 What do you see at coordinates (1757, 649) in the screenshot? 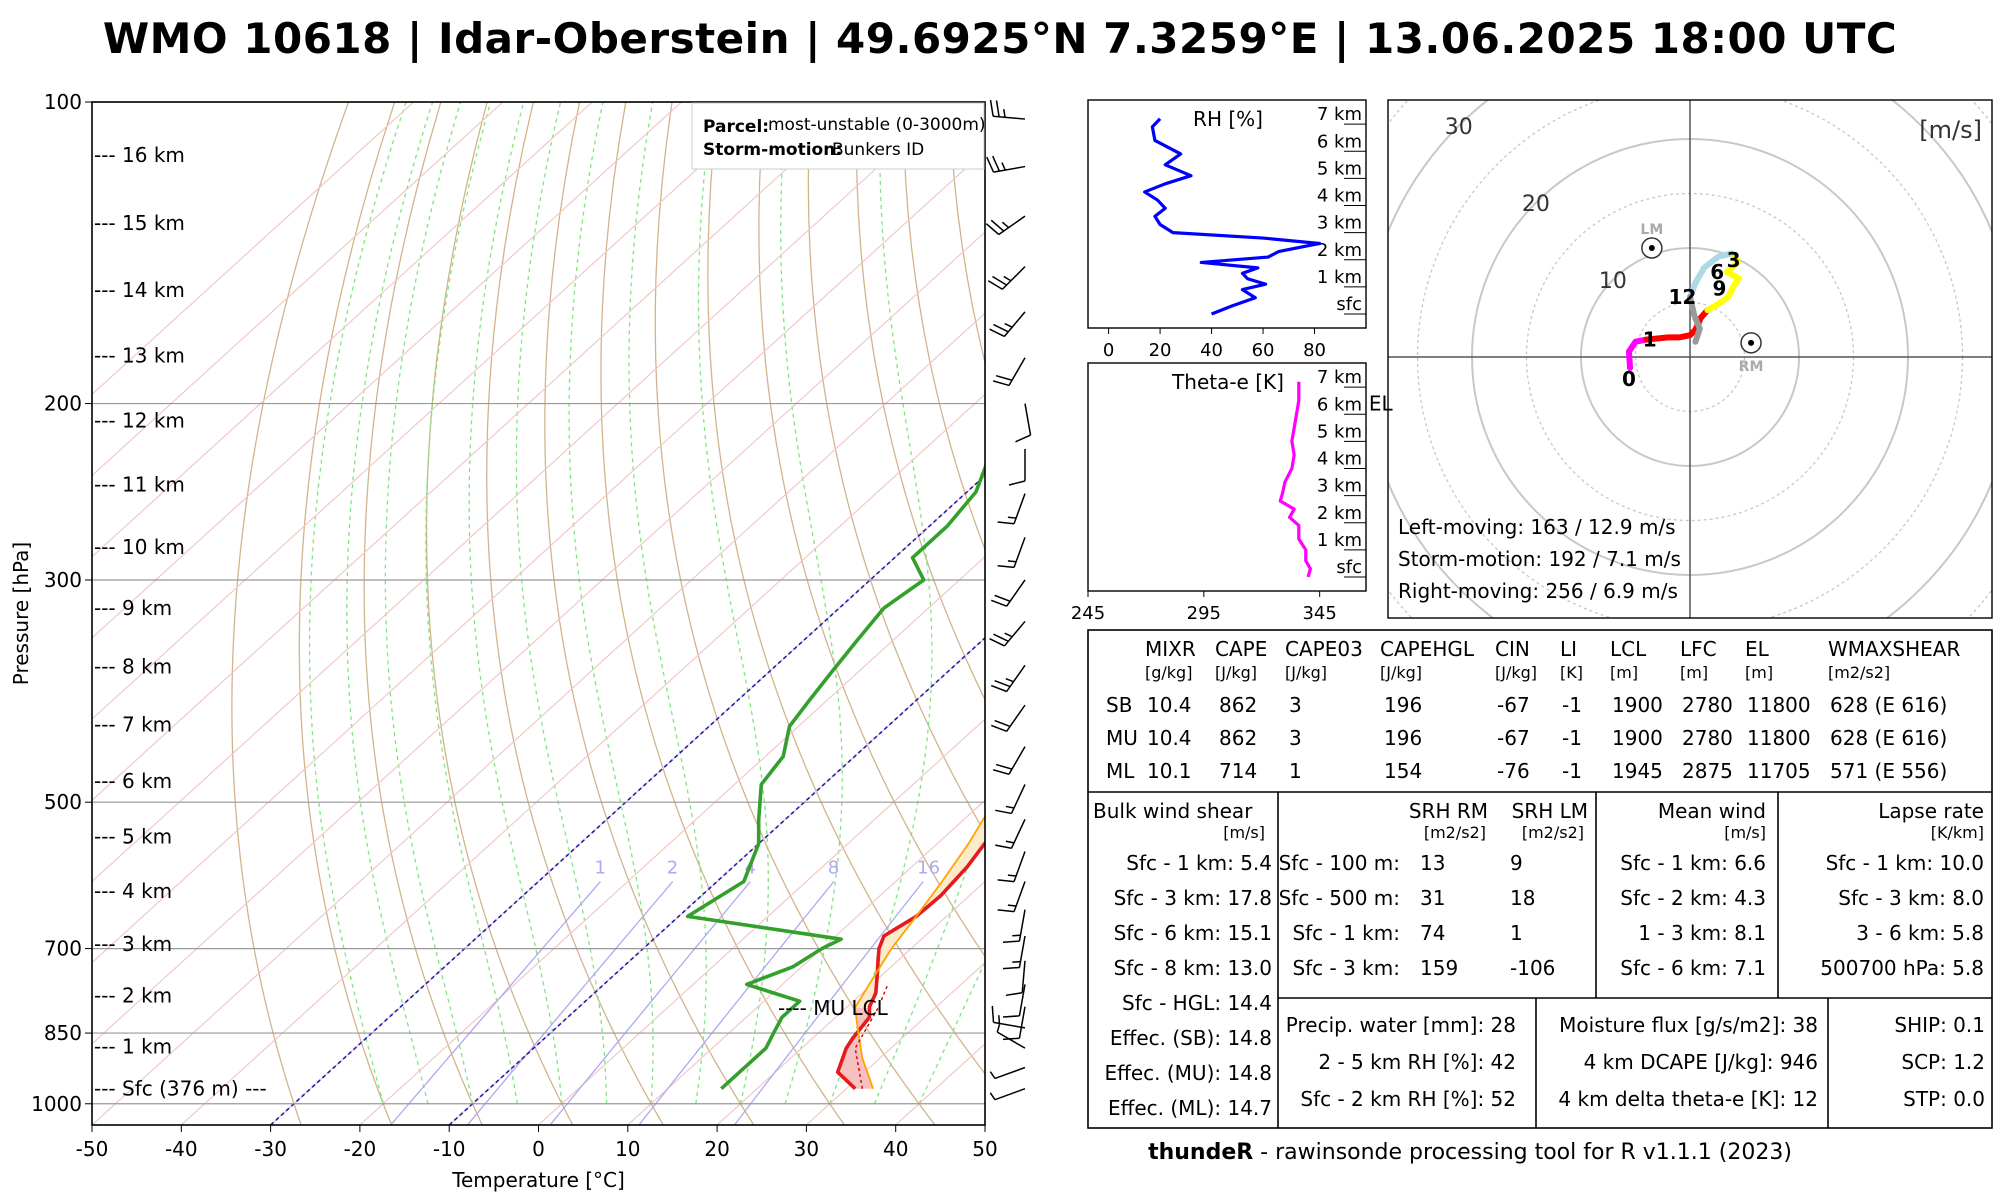
I see `param-header: EL` at bounding box center [1757, 649].